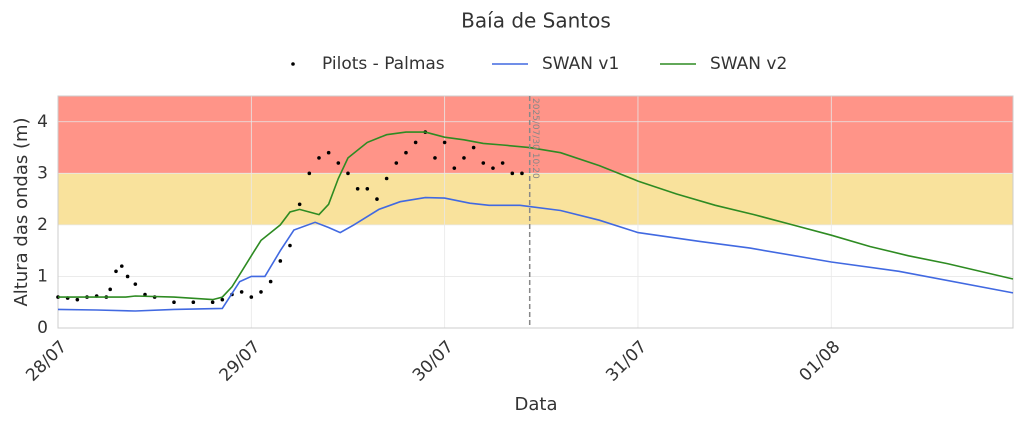 This screenshot has width=1024, height=431. What do you see at coordinates (42, 173) in the screenshot?
I see `y-tick-label: 3` at bounding box center [42, 173].